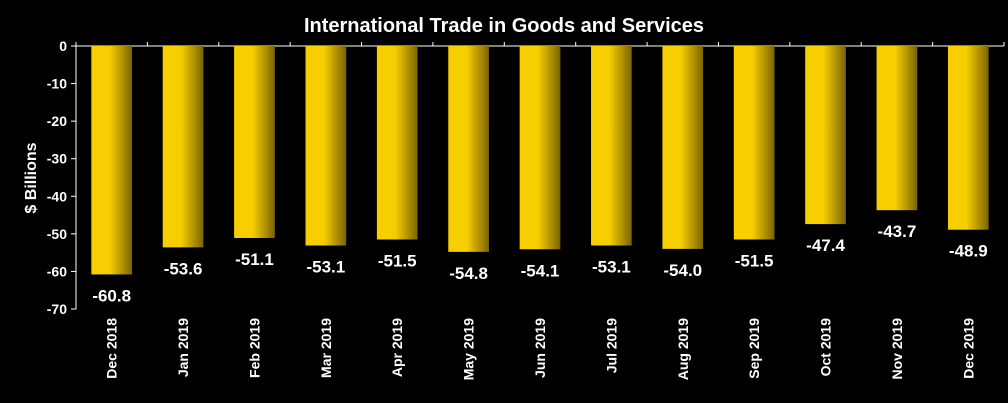 This screenshot has height=403, width=1008. I want to click on data-label: -48.9, so click(968, 251).